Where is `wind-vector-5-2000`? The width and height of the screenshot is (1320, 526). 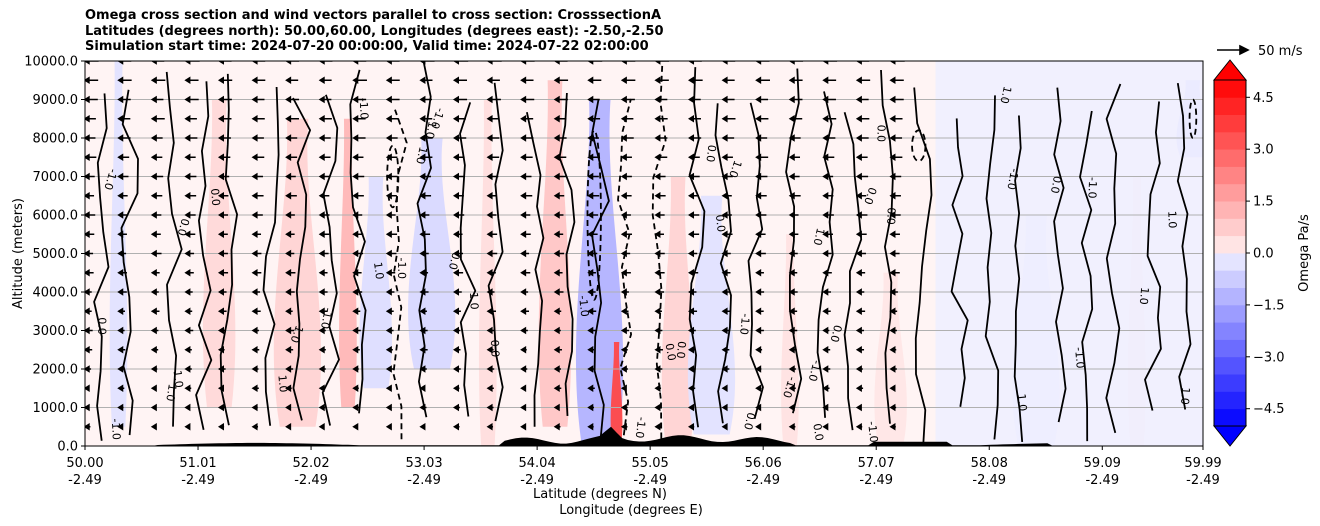
wind-vector-5-2000 is located at coordinates (255, 369).